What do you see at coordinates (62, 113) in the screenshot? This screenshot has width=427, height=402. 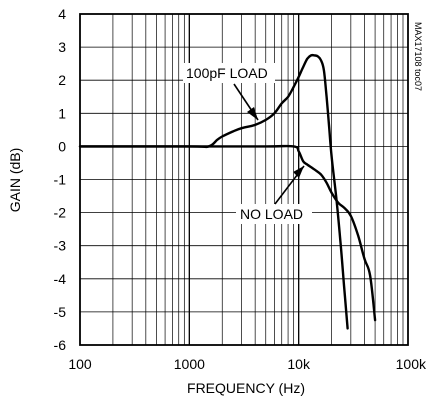 I see `y-tick-label: 1` at bounding box center [62, 113].